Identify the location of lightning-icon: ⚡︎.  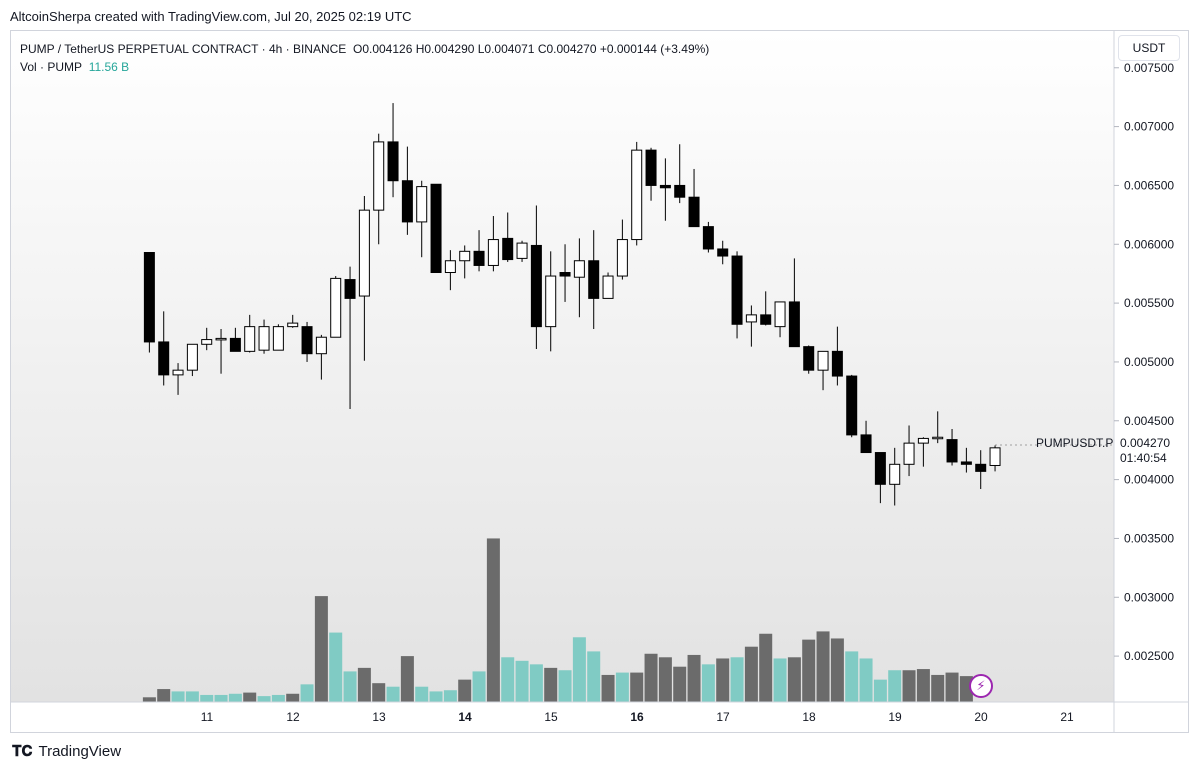
(981, 686).